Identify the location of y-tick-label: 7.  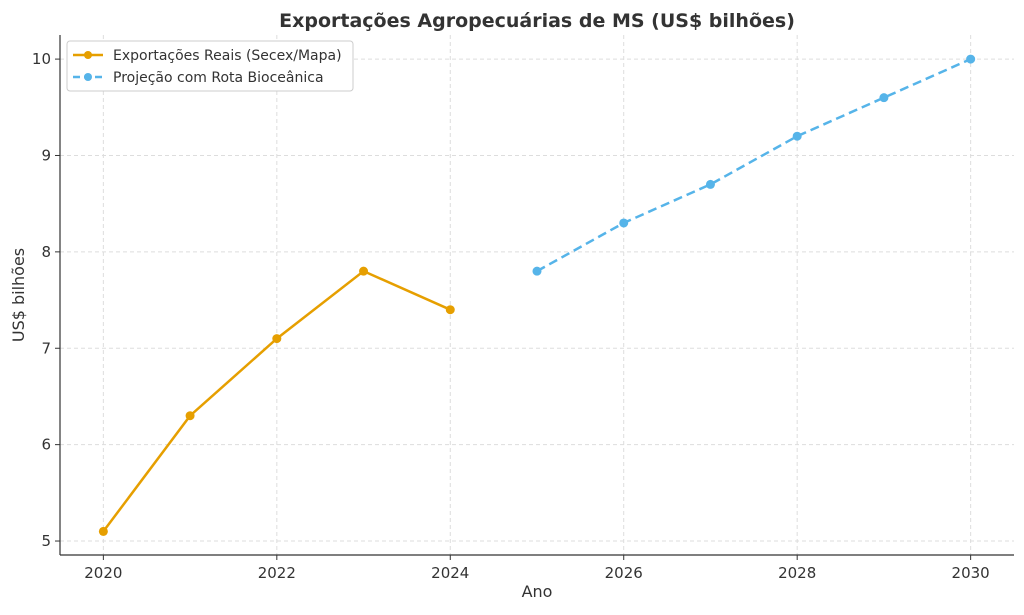
(46, 348).